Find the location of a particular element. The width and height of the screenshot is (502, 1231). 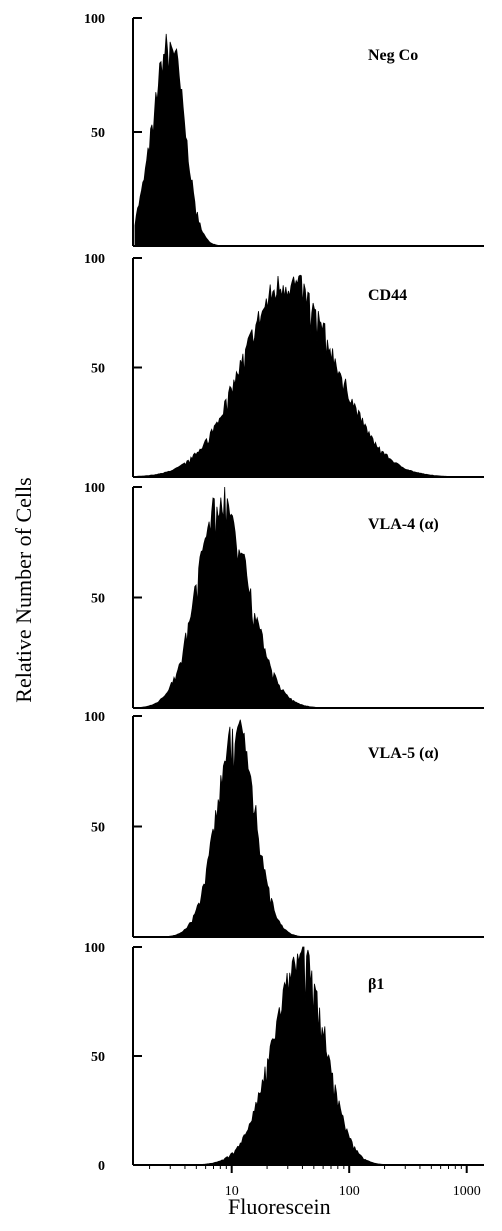

y-tick-label: 0 is located at coordinates (101, 1166).